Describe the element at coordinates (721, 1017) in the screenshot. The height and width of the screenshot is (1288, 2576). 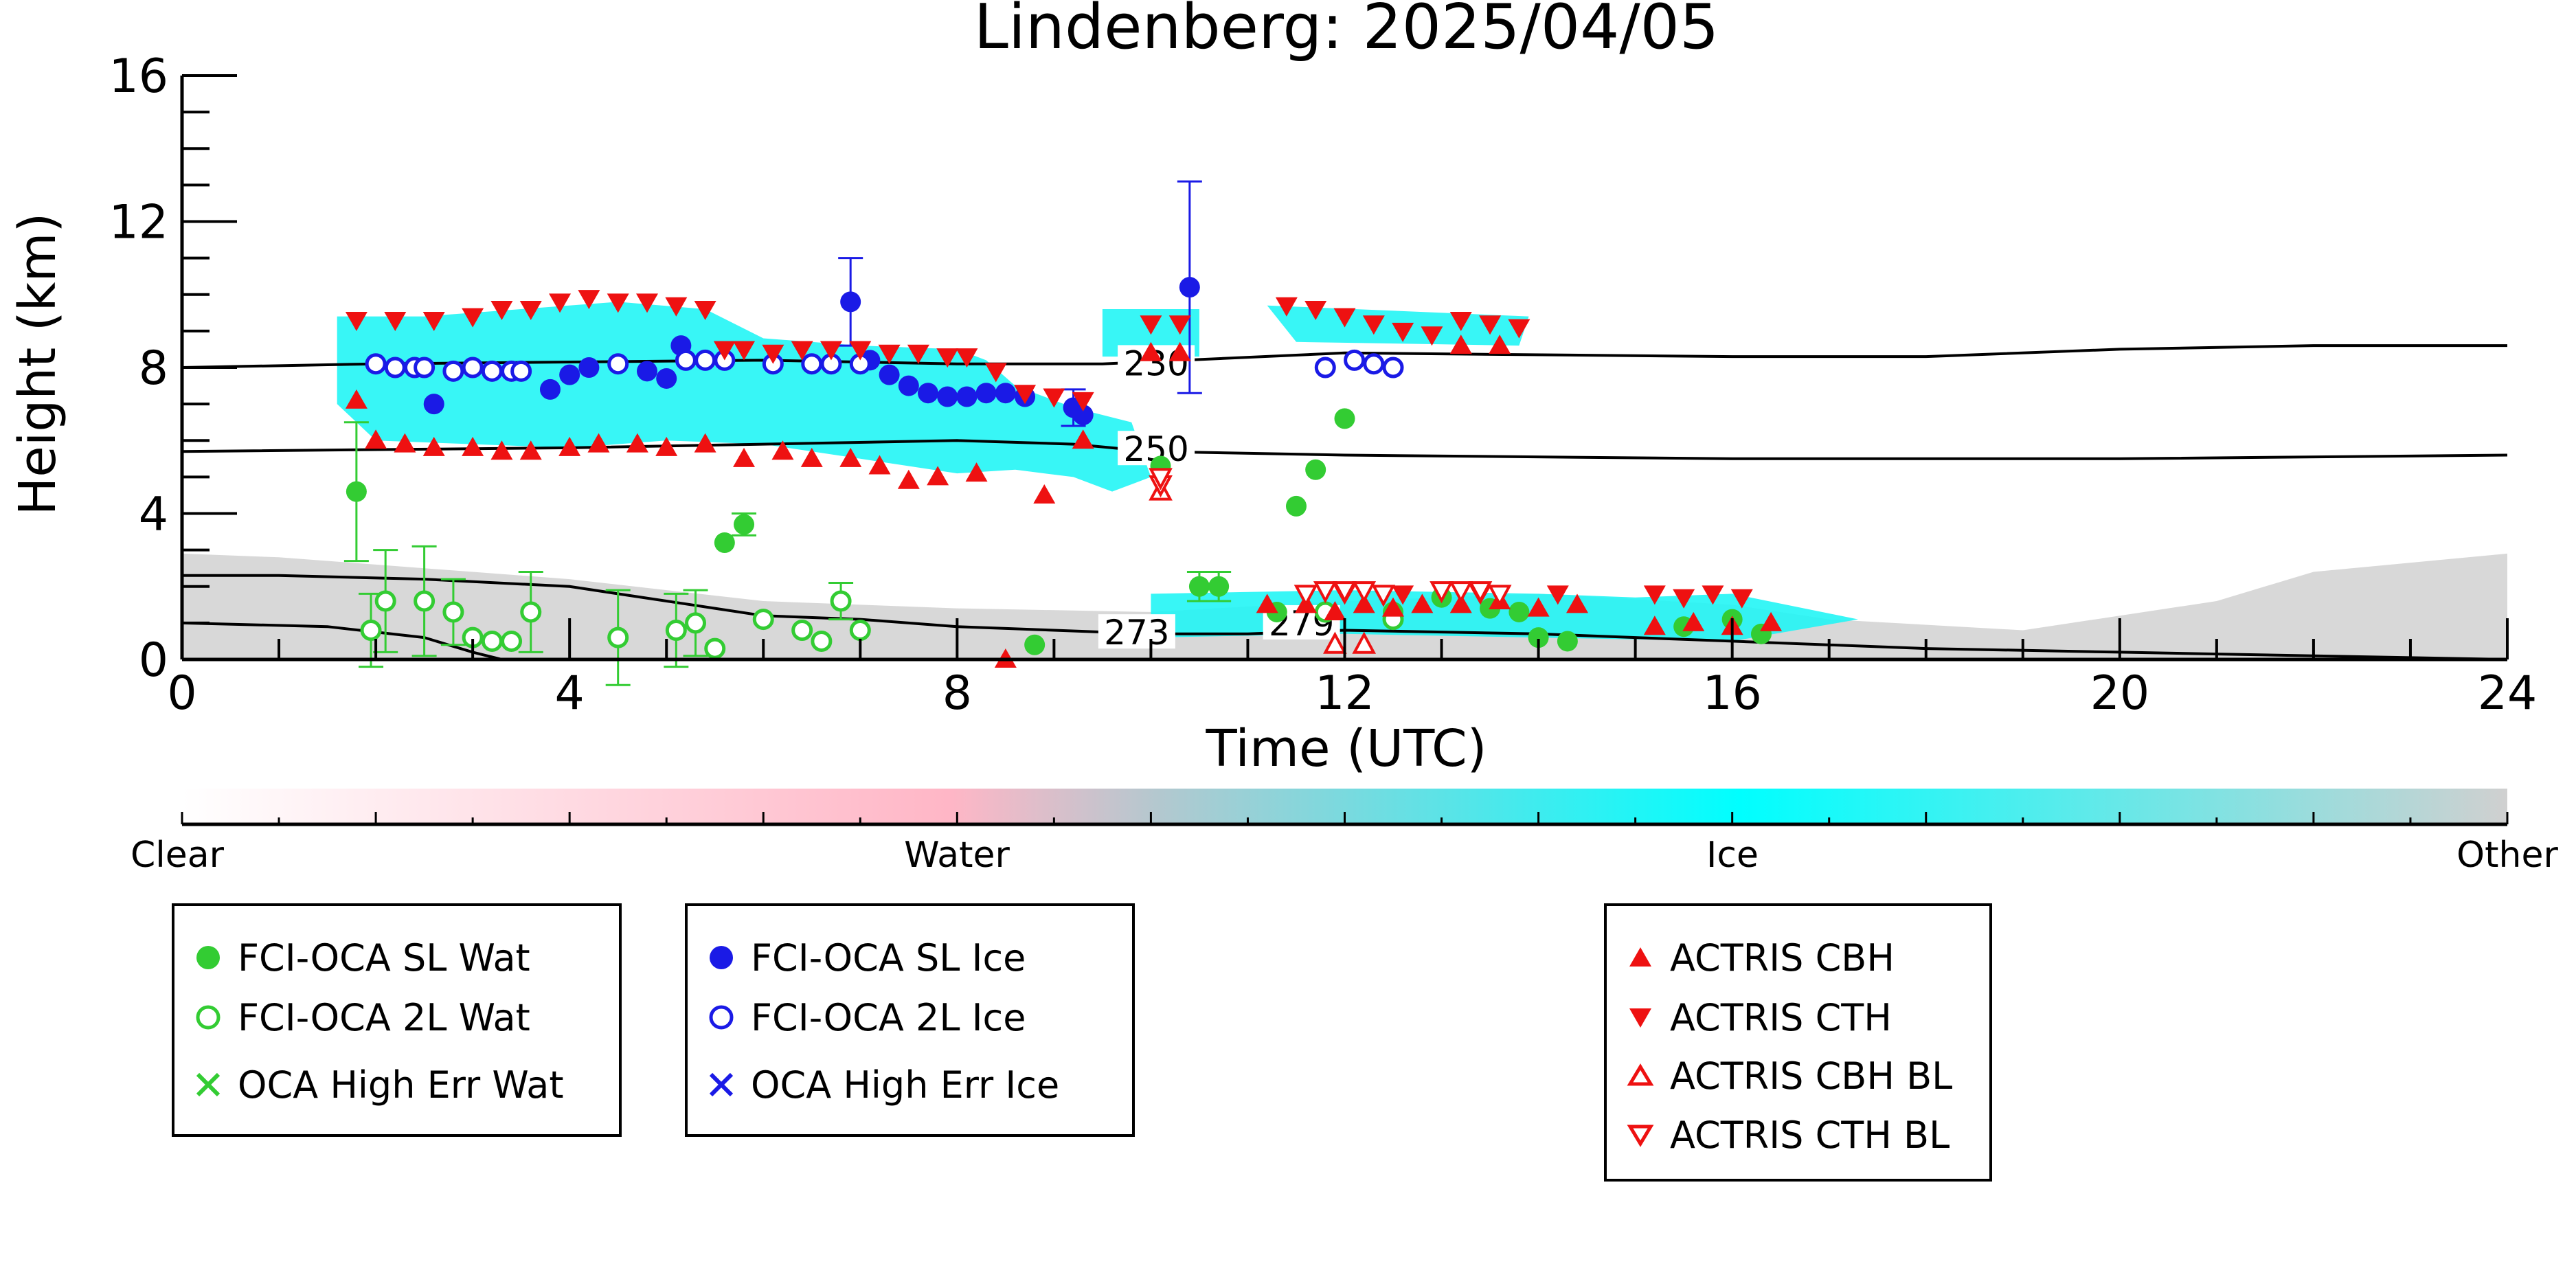
I see `open-circle-icon` at that location.